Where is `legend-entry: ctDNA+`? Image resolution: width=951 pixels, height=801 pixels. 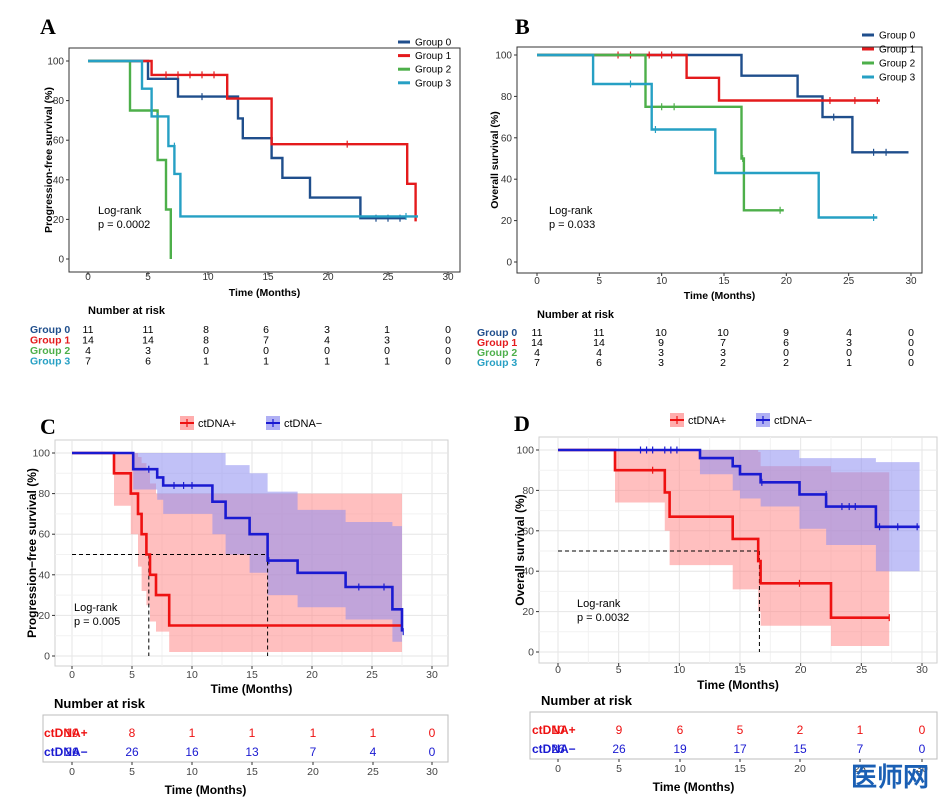 legend-entry: ctDNA+ is located at coordinates (217, 424).